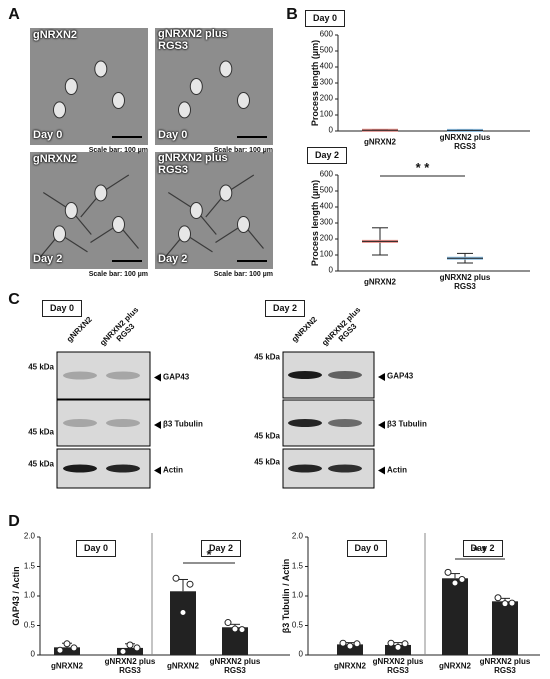 The width and height of the screenshot is (550, 679). Describe the element at coordinates (29, 536) in the screenshot. I see `y-tick-label: 2.0` at that location.